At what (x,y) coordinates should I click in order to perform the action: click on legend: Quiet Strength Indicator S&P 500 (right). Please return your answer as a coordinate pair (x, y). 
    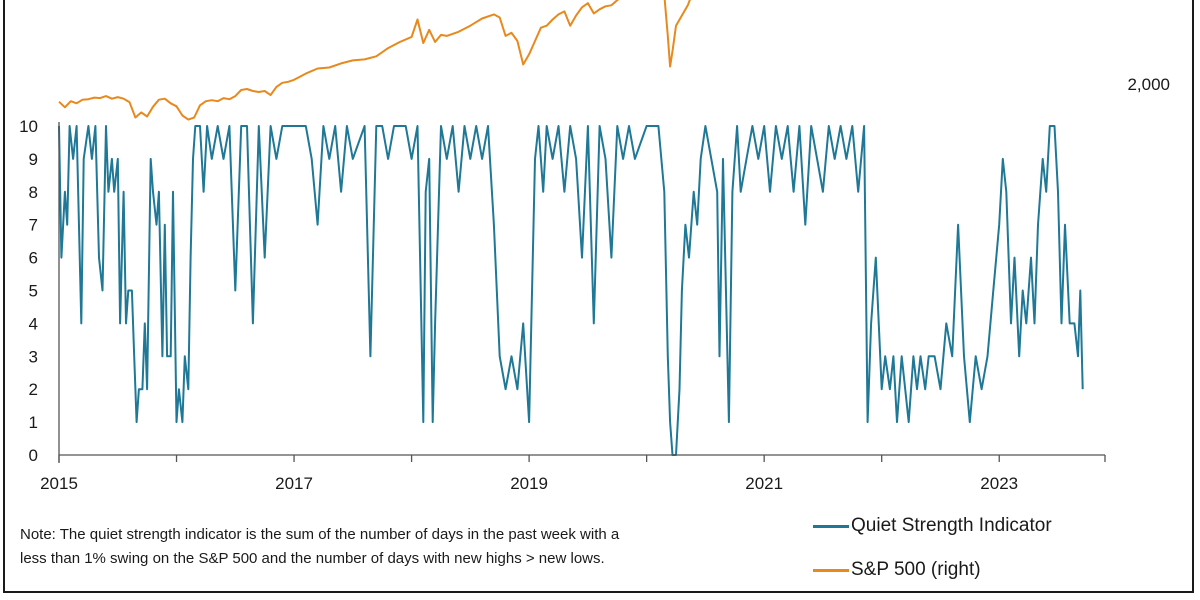
    Looking at the image, I should click on (932, 548).